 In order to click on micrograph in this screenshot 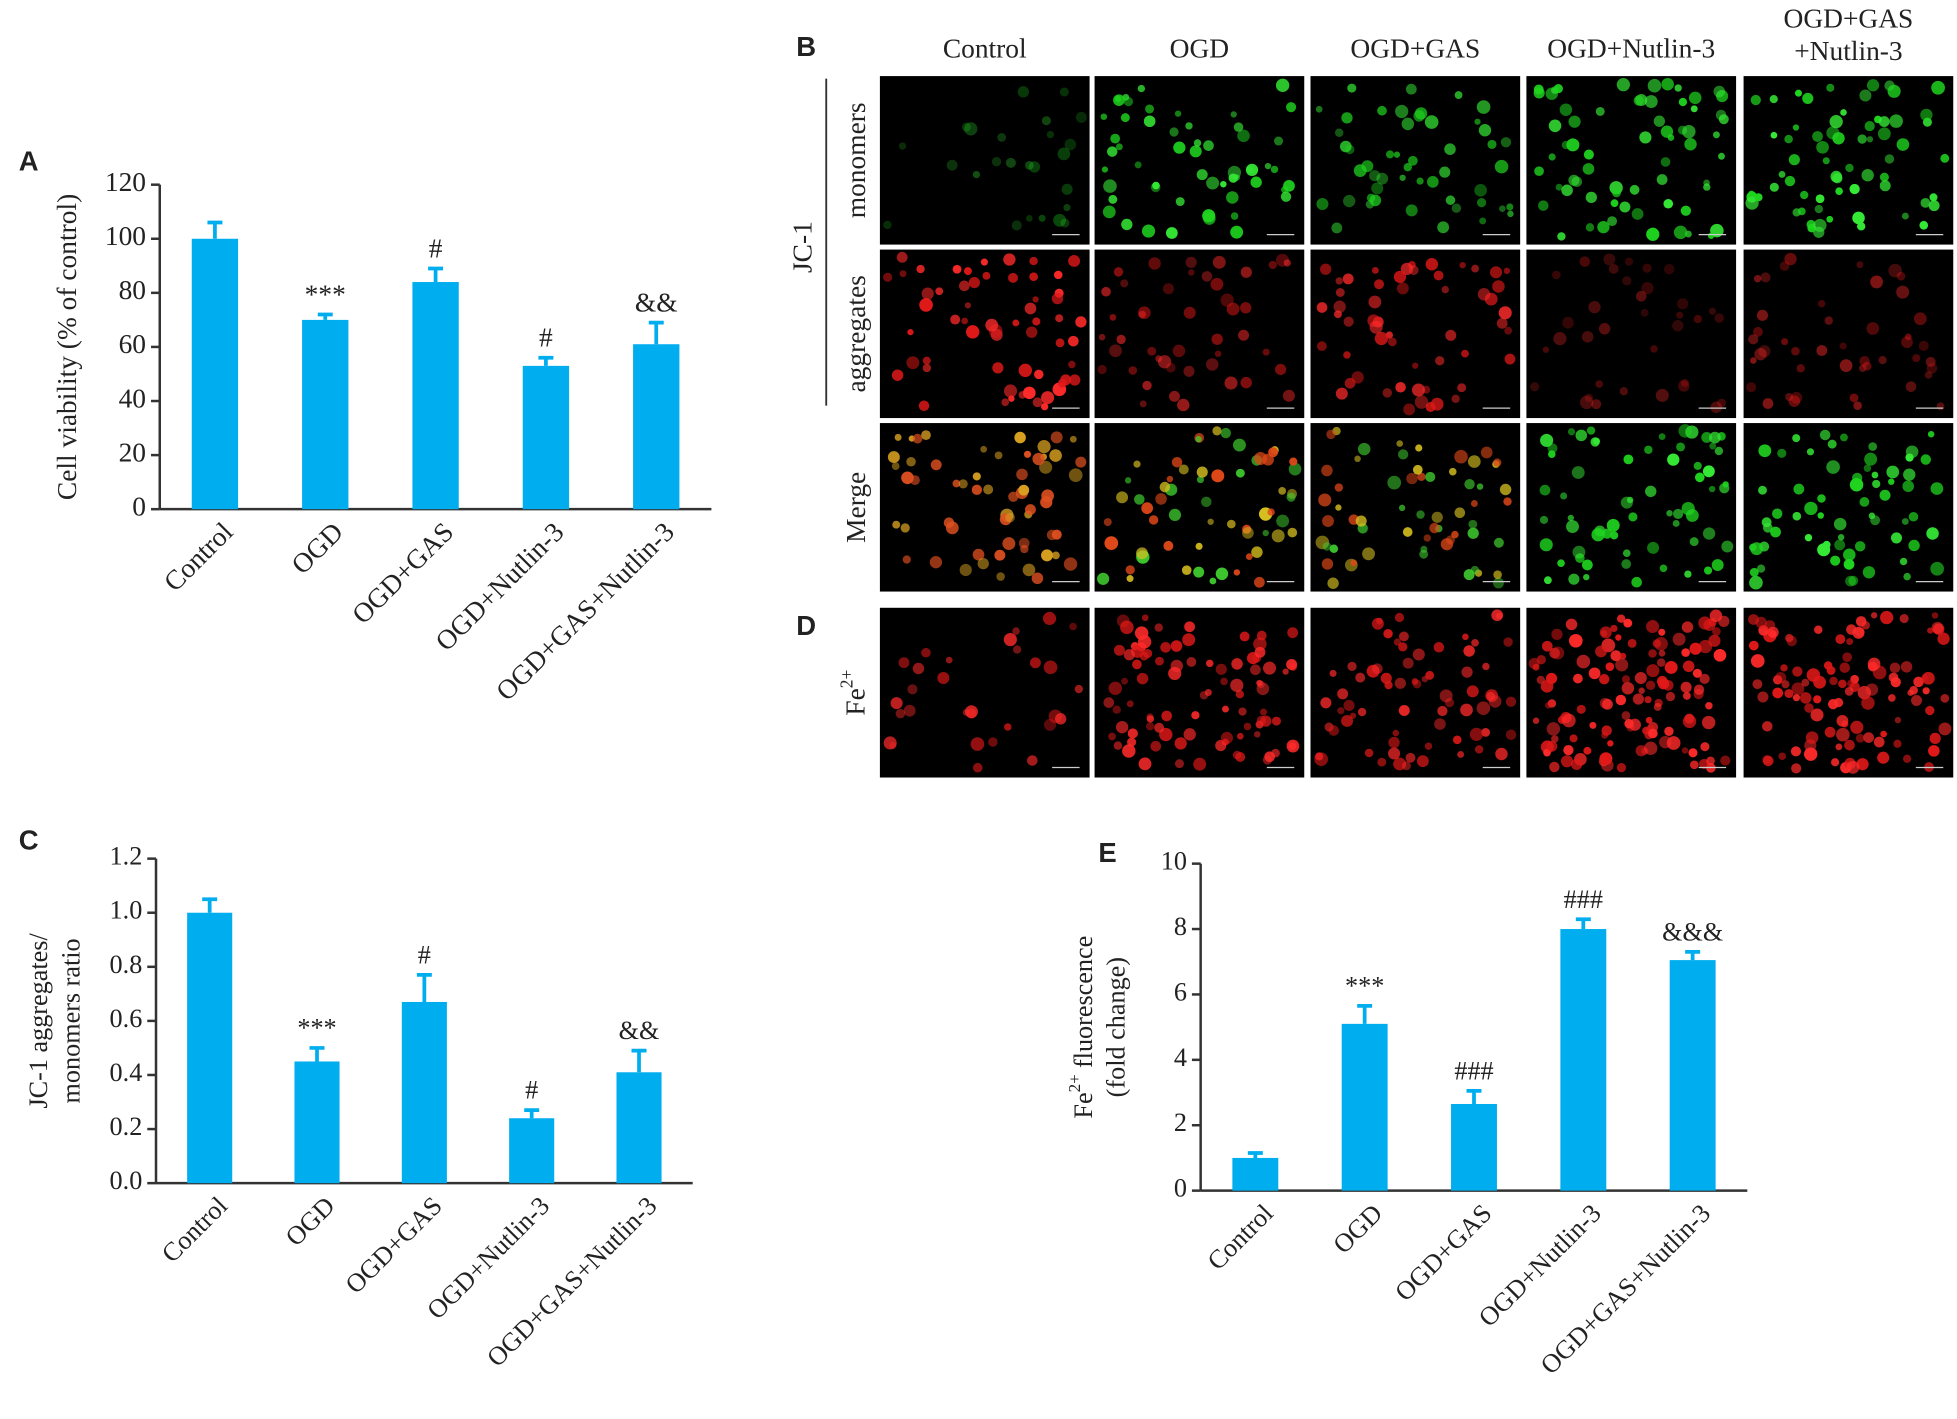, I will do `click(1848, 334)`.